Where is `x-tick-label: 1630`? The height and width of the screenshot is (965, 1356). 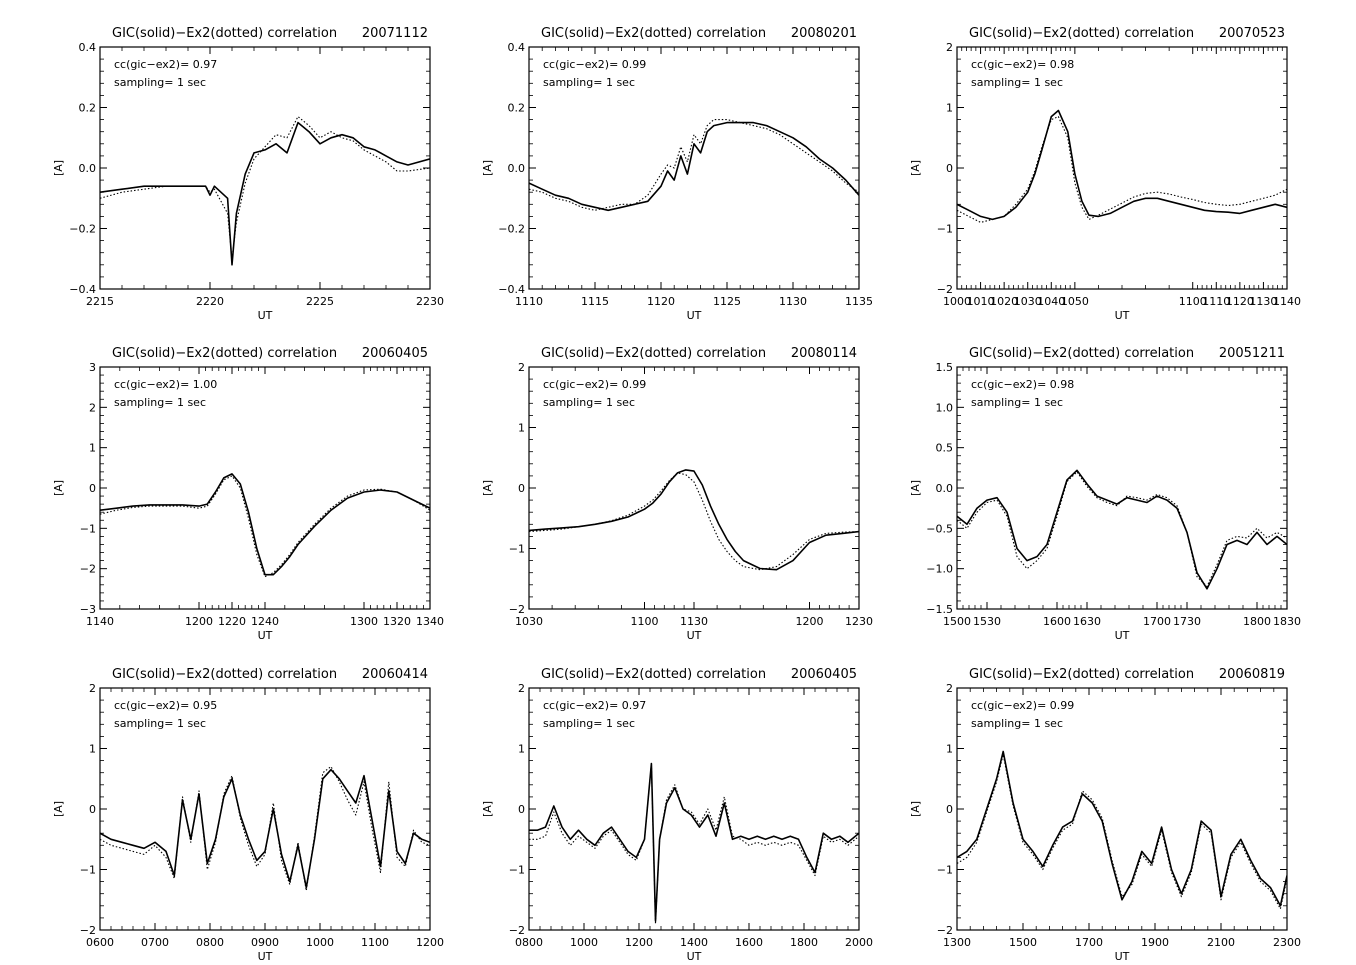 x-tick-label: 1630 is located at coordinates (1087, 621).